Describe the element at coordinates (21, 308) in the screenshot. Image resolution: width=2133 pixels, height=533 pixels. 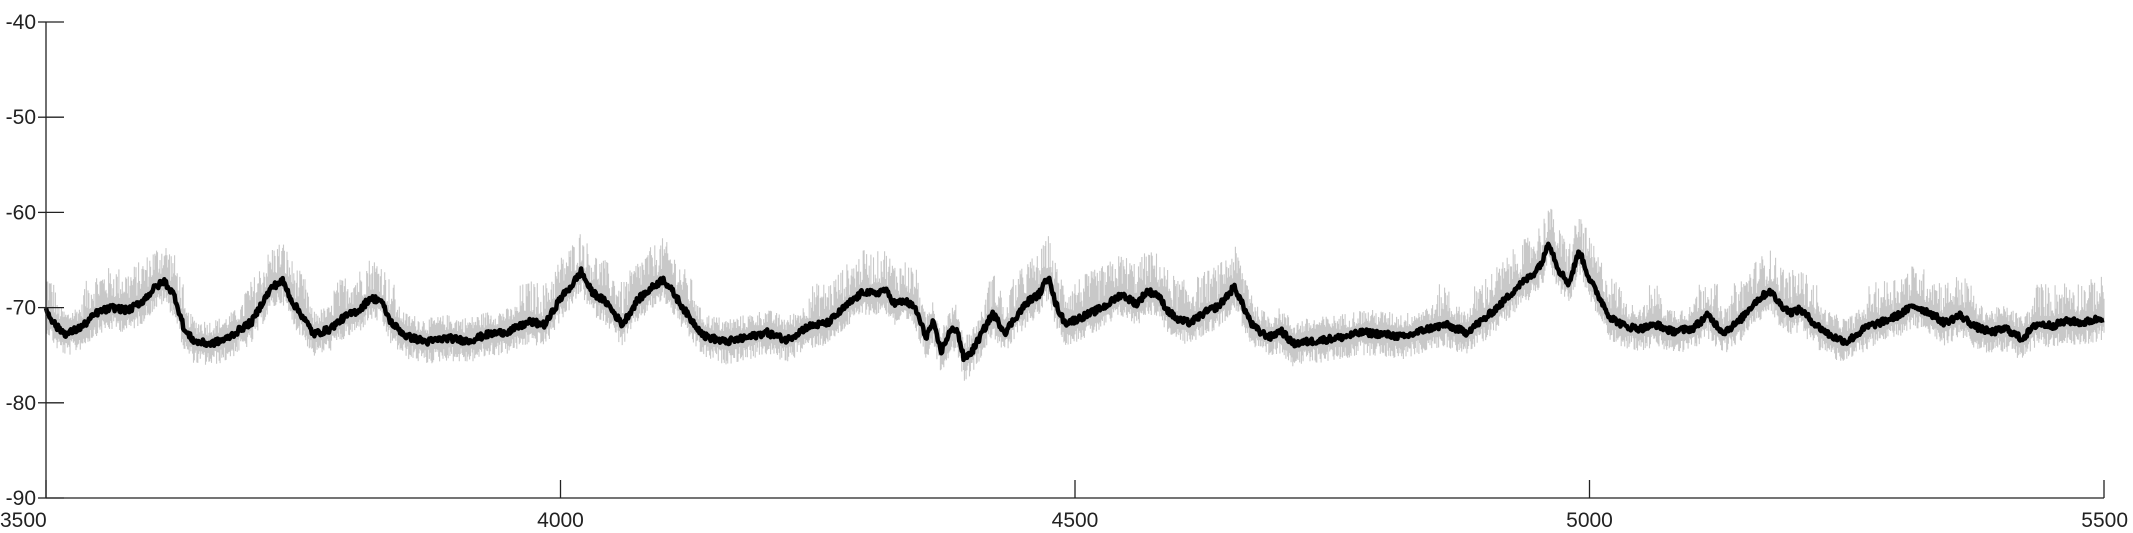
I see `y-tick-label: -70` at that location.